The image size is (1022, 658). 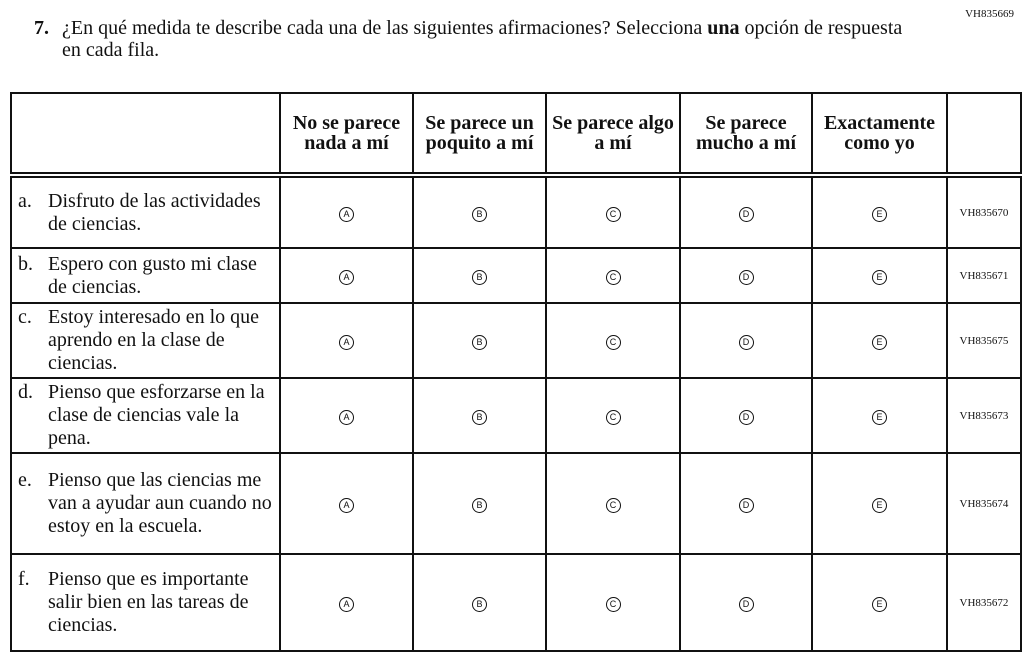 What do you see at coordinates (346, 135) in the screenshot?
I see `column-header: No se parece nada a mí` at bounding box center [346, 135].